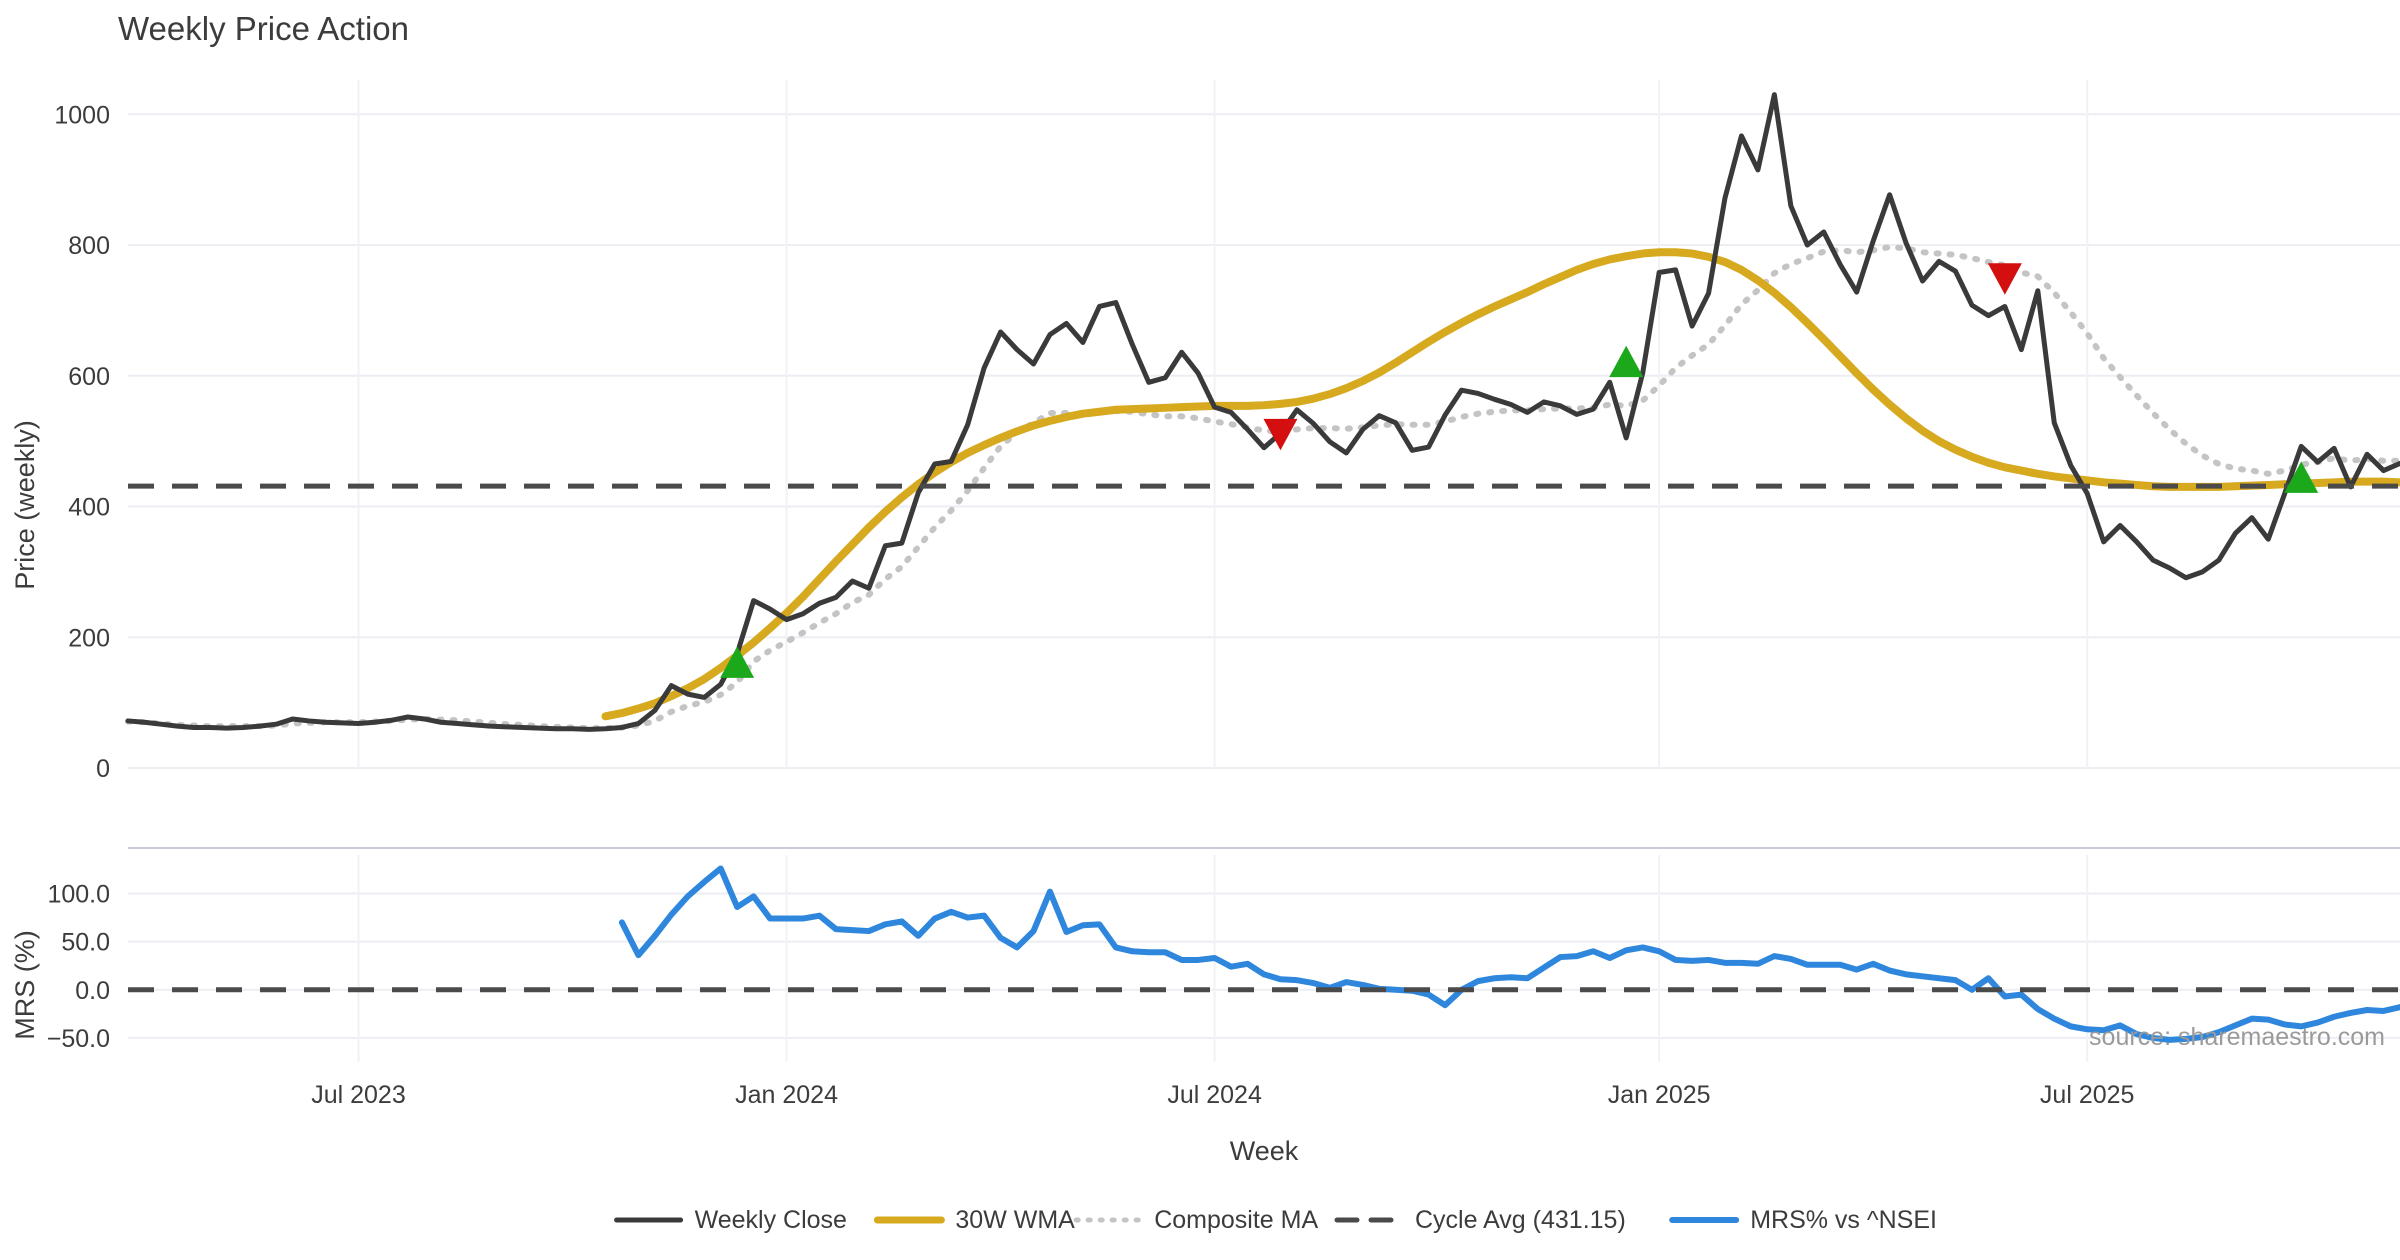  What do you see at coordinates (82, 115) in the screenshot?
I see `price-ytick-label: 1000` at bounding box center [82, 115].